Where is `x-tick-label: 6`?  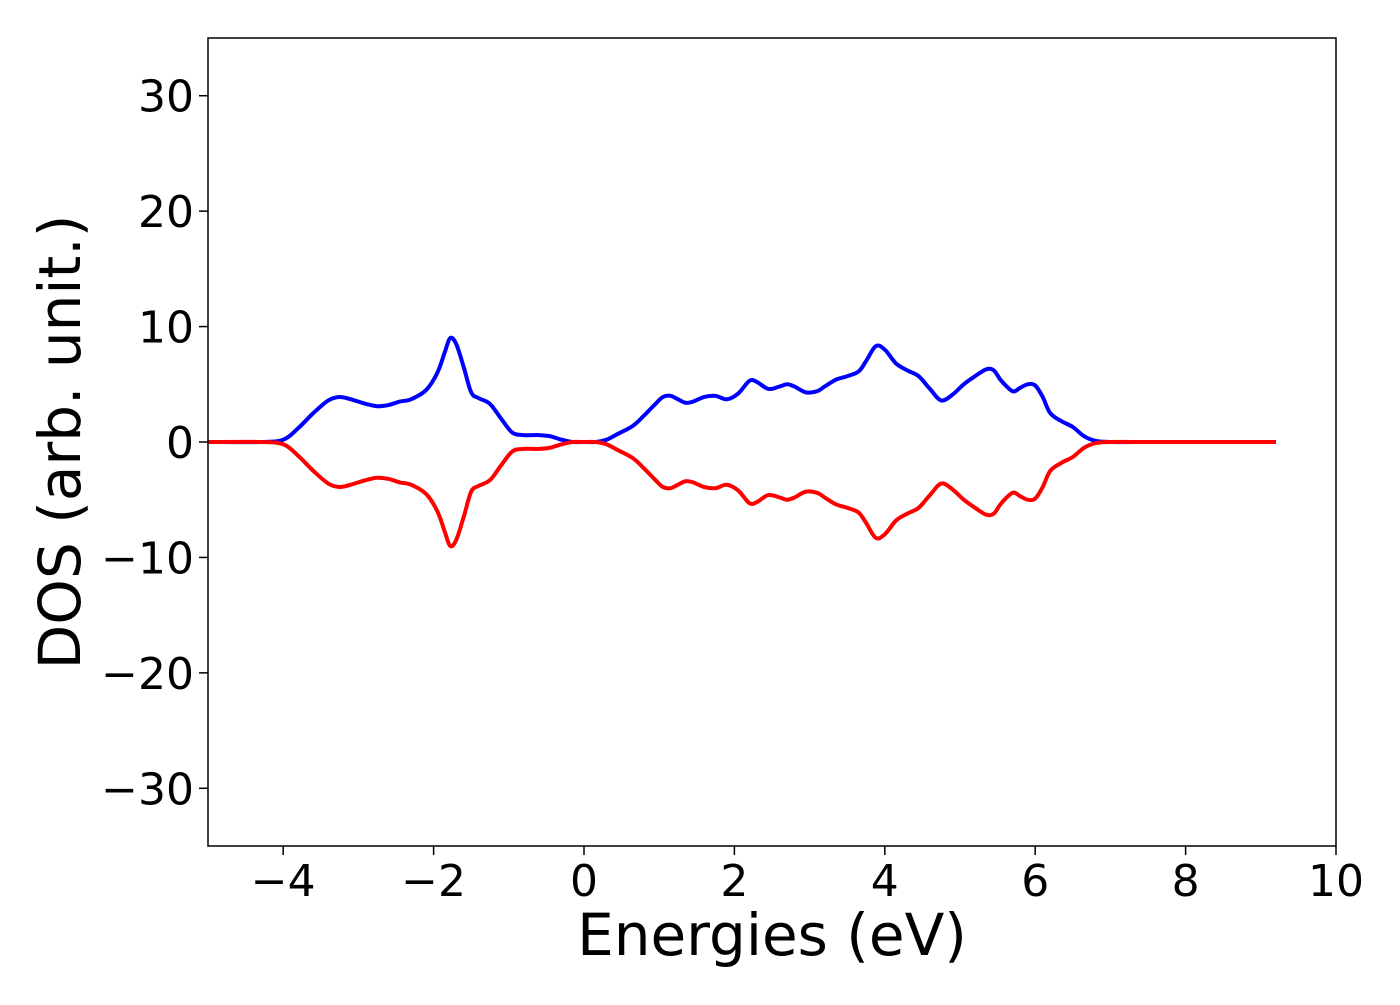 x-tick-label: 6 is located at coordinates (1035, 881).